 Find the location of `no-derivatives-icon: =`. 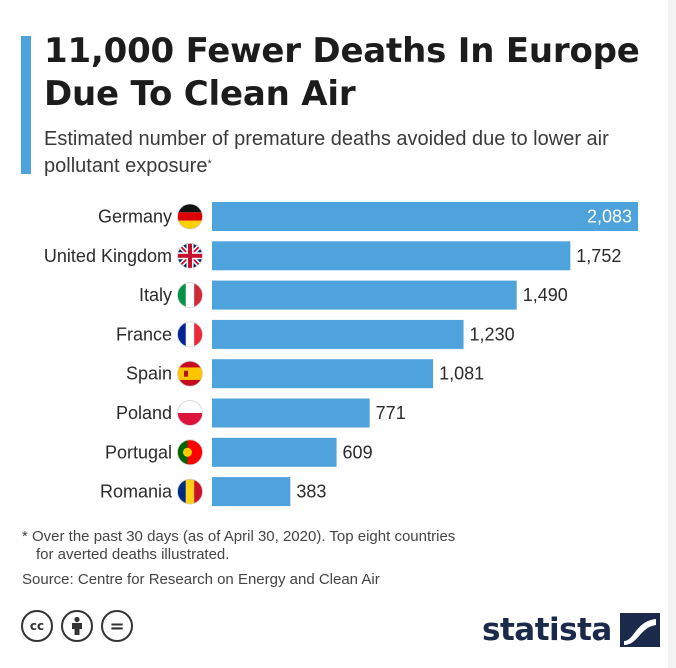

no-derivatives-icon: = is located at coordinates (117, 626).